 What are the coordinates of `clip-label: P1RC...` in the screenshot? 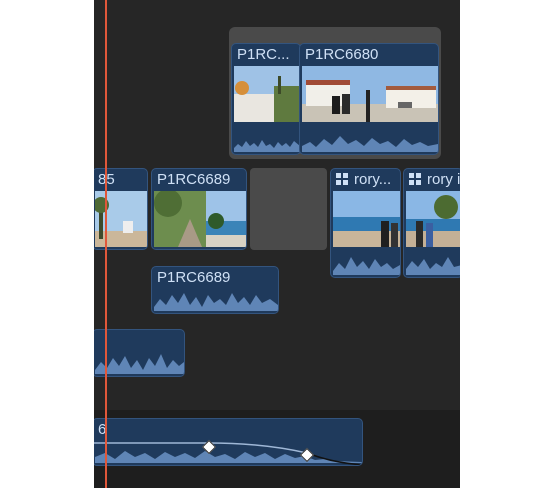 It's located at (263, 54).